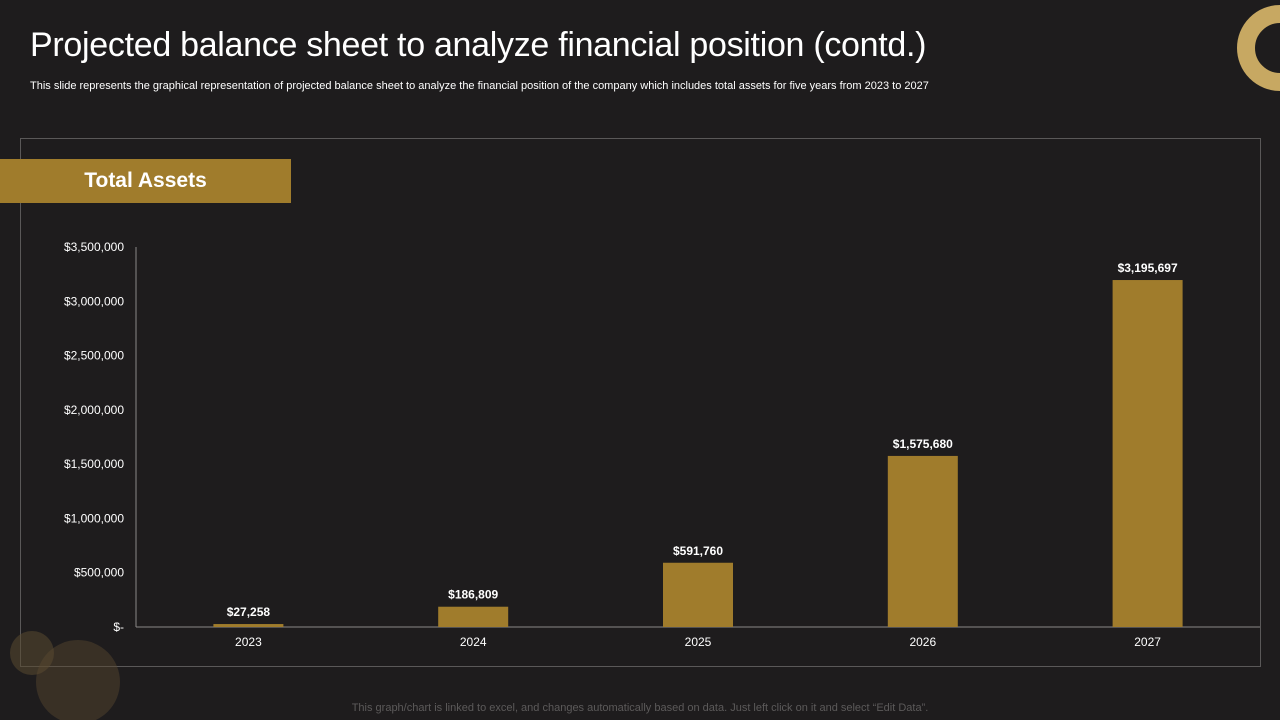  I want to click on y-tick-label: $3,500,000, so click(94, 247).